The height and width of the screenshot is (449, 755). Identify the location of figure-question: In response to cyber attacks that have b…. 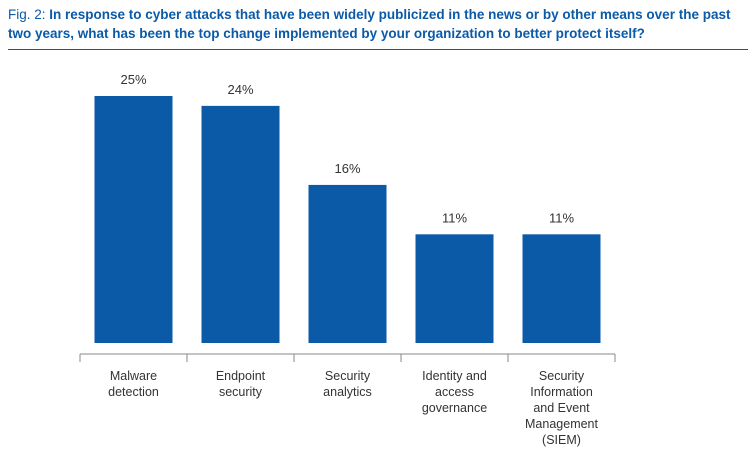
(369, 24).